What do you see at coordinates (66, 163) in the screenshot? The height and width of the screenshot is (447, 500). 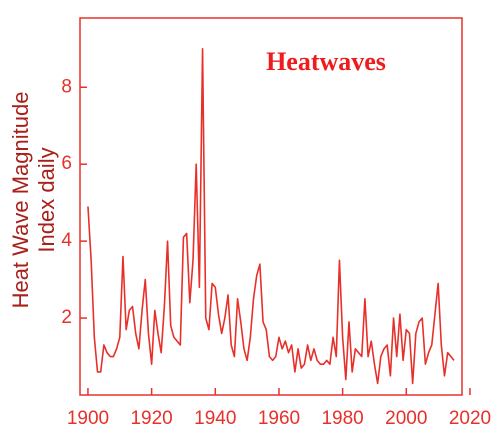 I see `y-tick-label: 6` at bounding box center [66, 163].